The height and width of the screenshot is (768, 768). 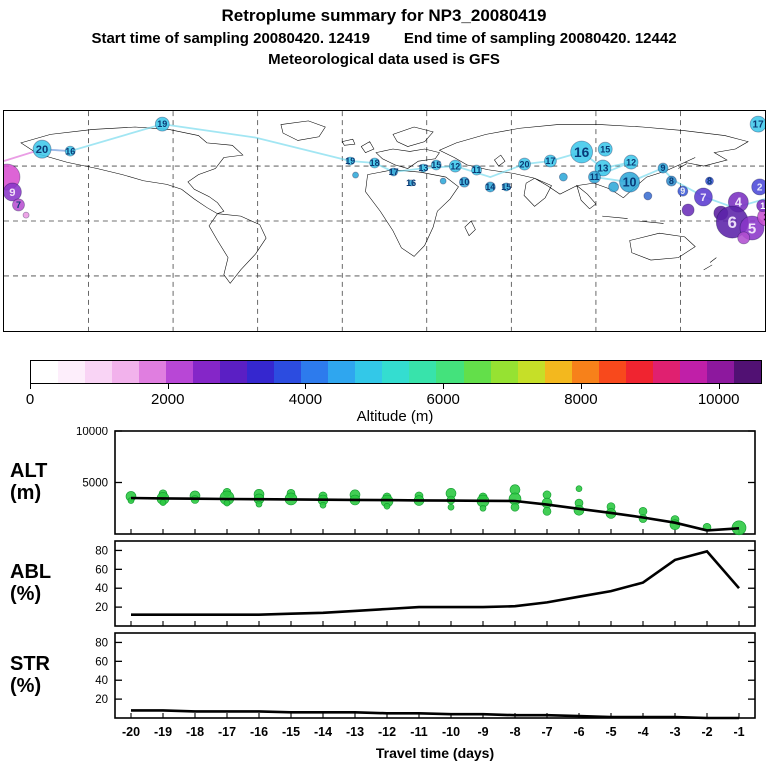 What do you see at coordinates (435, 514) in the screenshot?
I see `series-line` at bounding box center [435, 514].